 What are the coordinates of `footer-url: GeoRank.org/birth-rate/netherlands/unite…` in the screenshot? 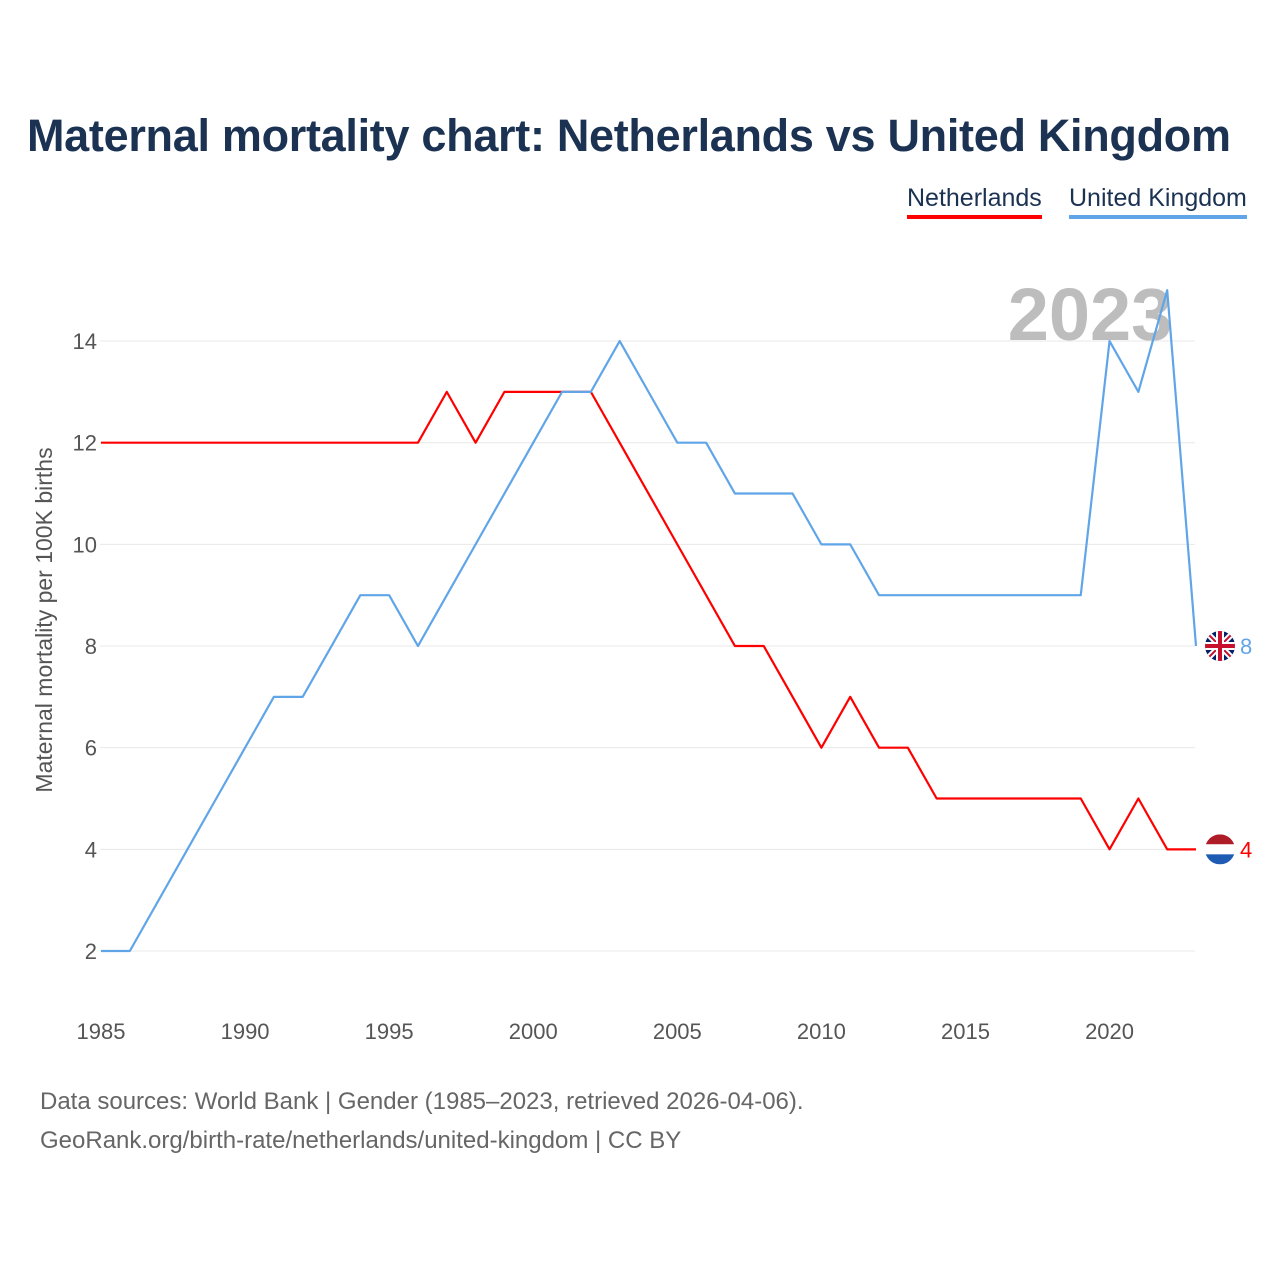 It's located at (361, 1140).